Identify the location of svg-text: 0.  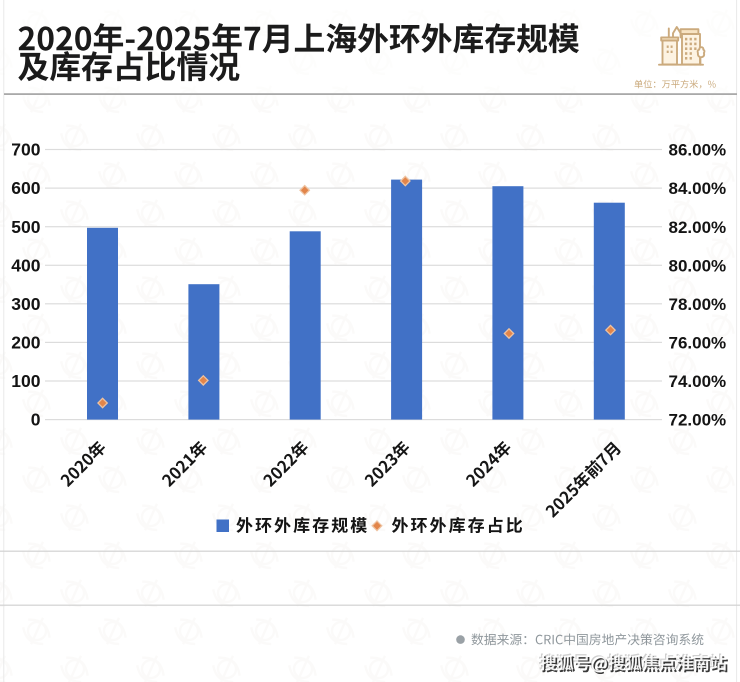
(36, 420).